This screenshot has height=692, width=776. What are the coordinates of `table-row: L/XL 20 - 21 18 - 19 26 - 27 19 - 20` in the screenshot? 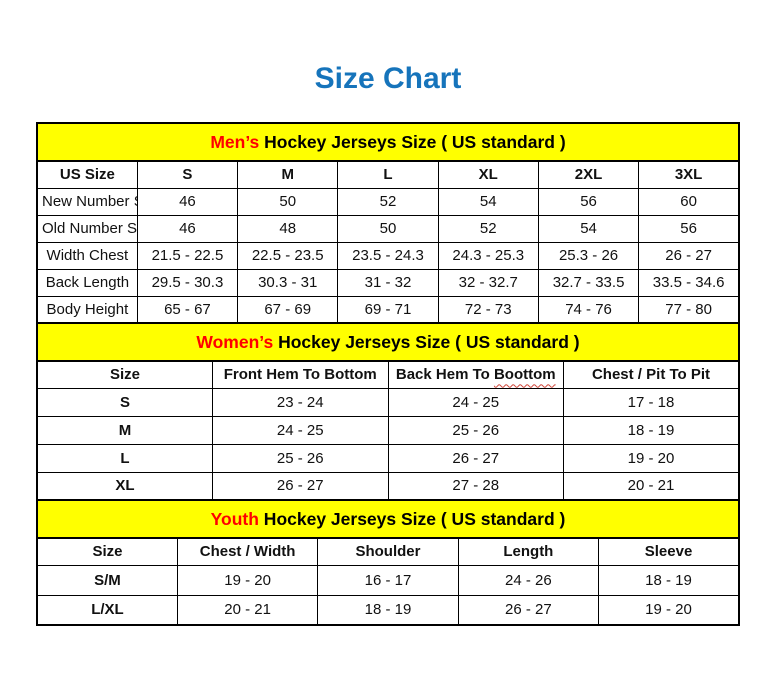 It's located at (388, 610).